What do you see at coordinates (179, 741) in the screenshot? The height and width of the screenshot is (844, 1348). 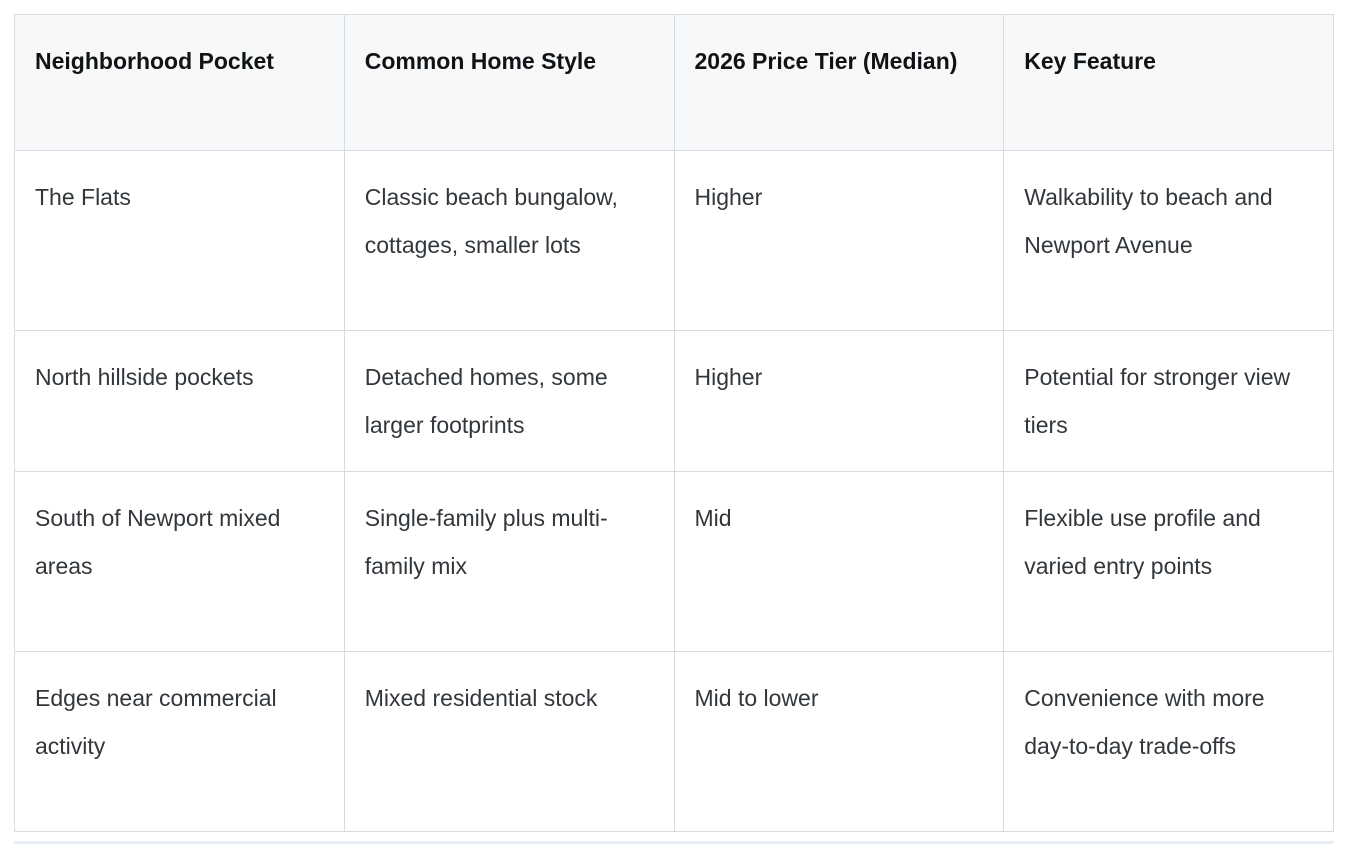 I see `table-cell: Edges near commercial activity` at bounding box center [179, 741].